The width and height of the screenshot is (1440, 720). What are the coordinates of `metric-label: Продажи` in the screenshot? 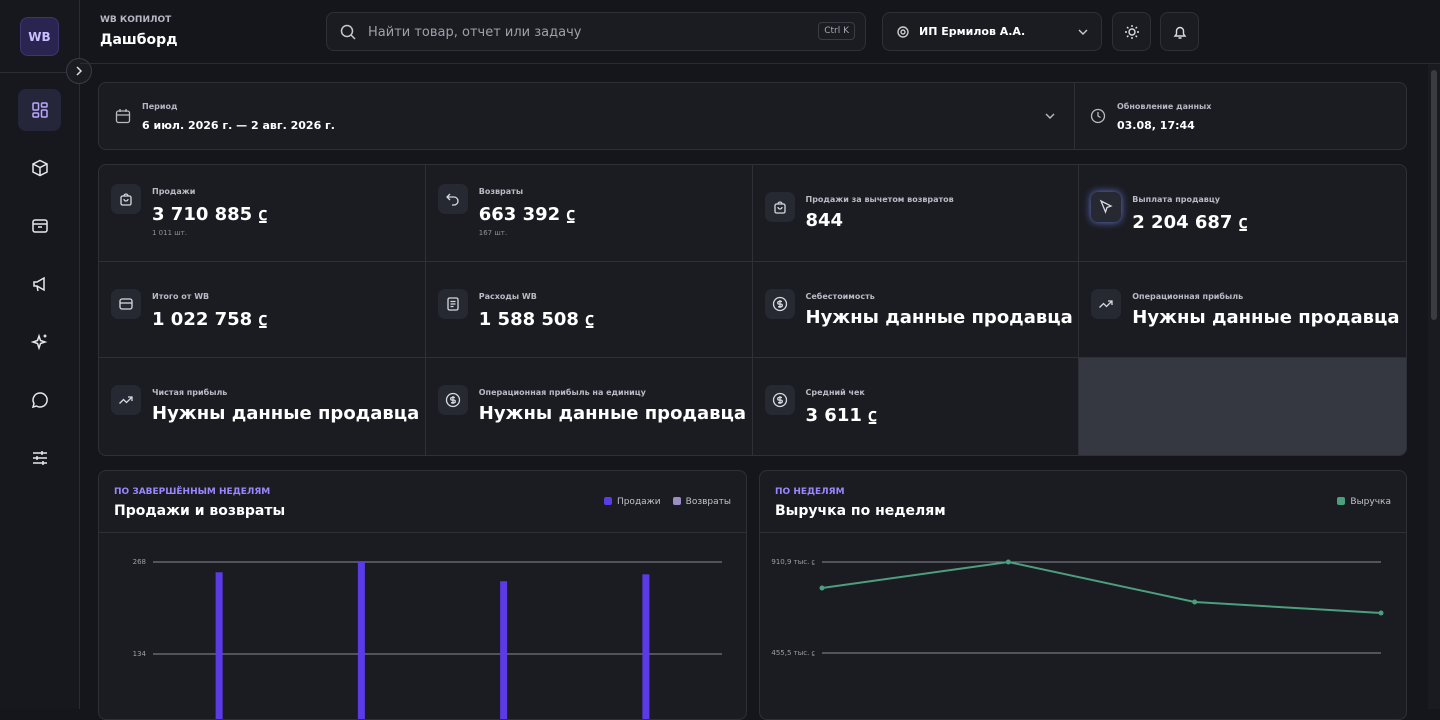 It's located at (174, 191).